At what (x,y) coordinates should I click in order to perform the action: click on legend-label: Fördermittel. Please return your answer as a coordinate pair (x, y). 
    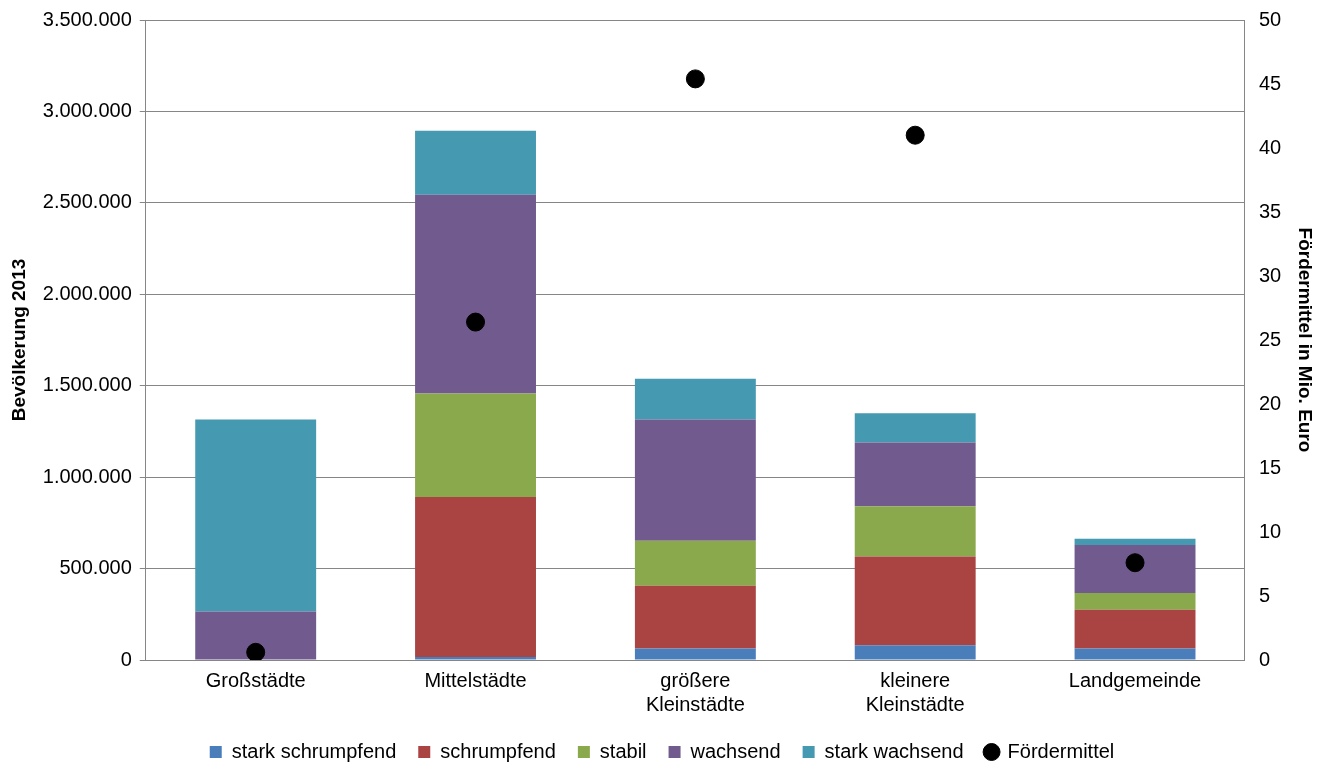
    Looking at the image, I should click on (1061, 750).